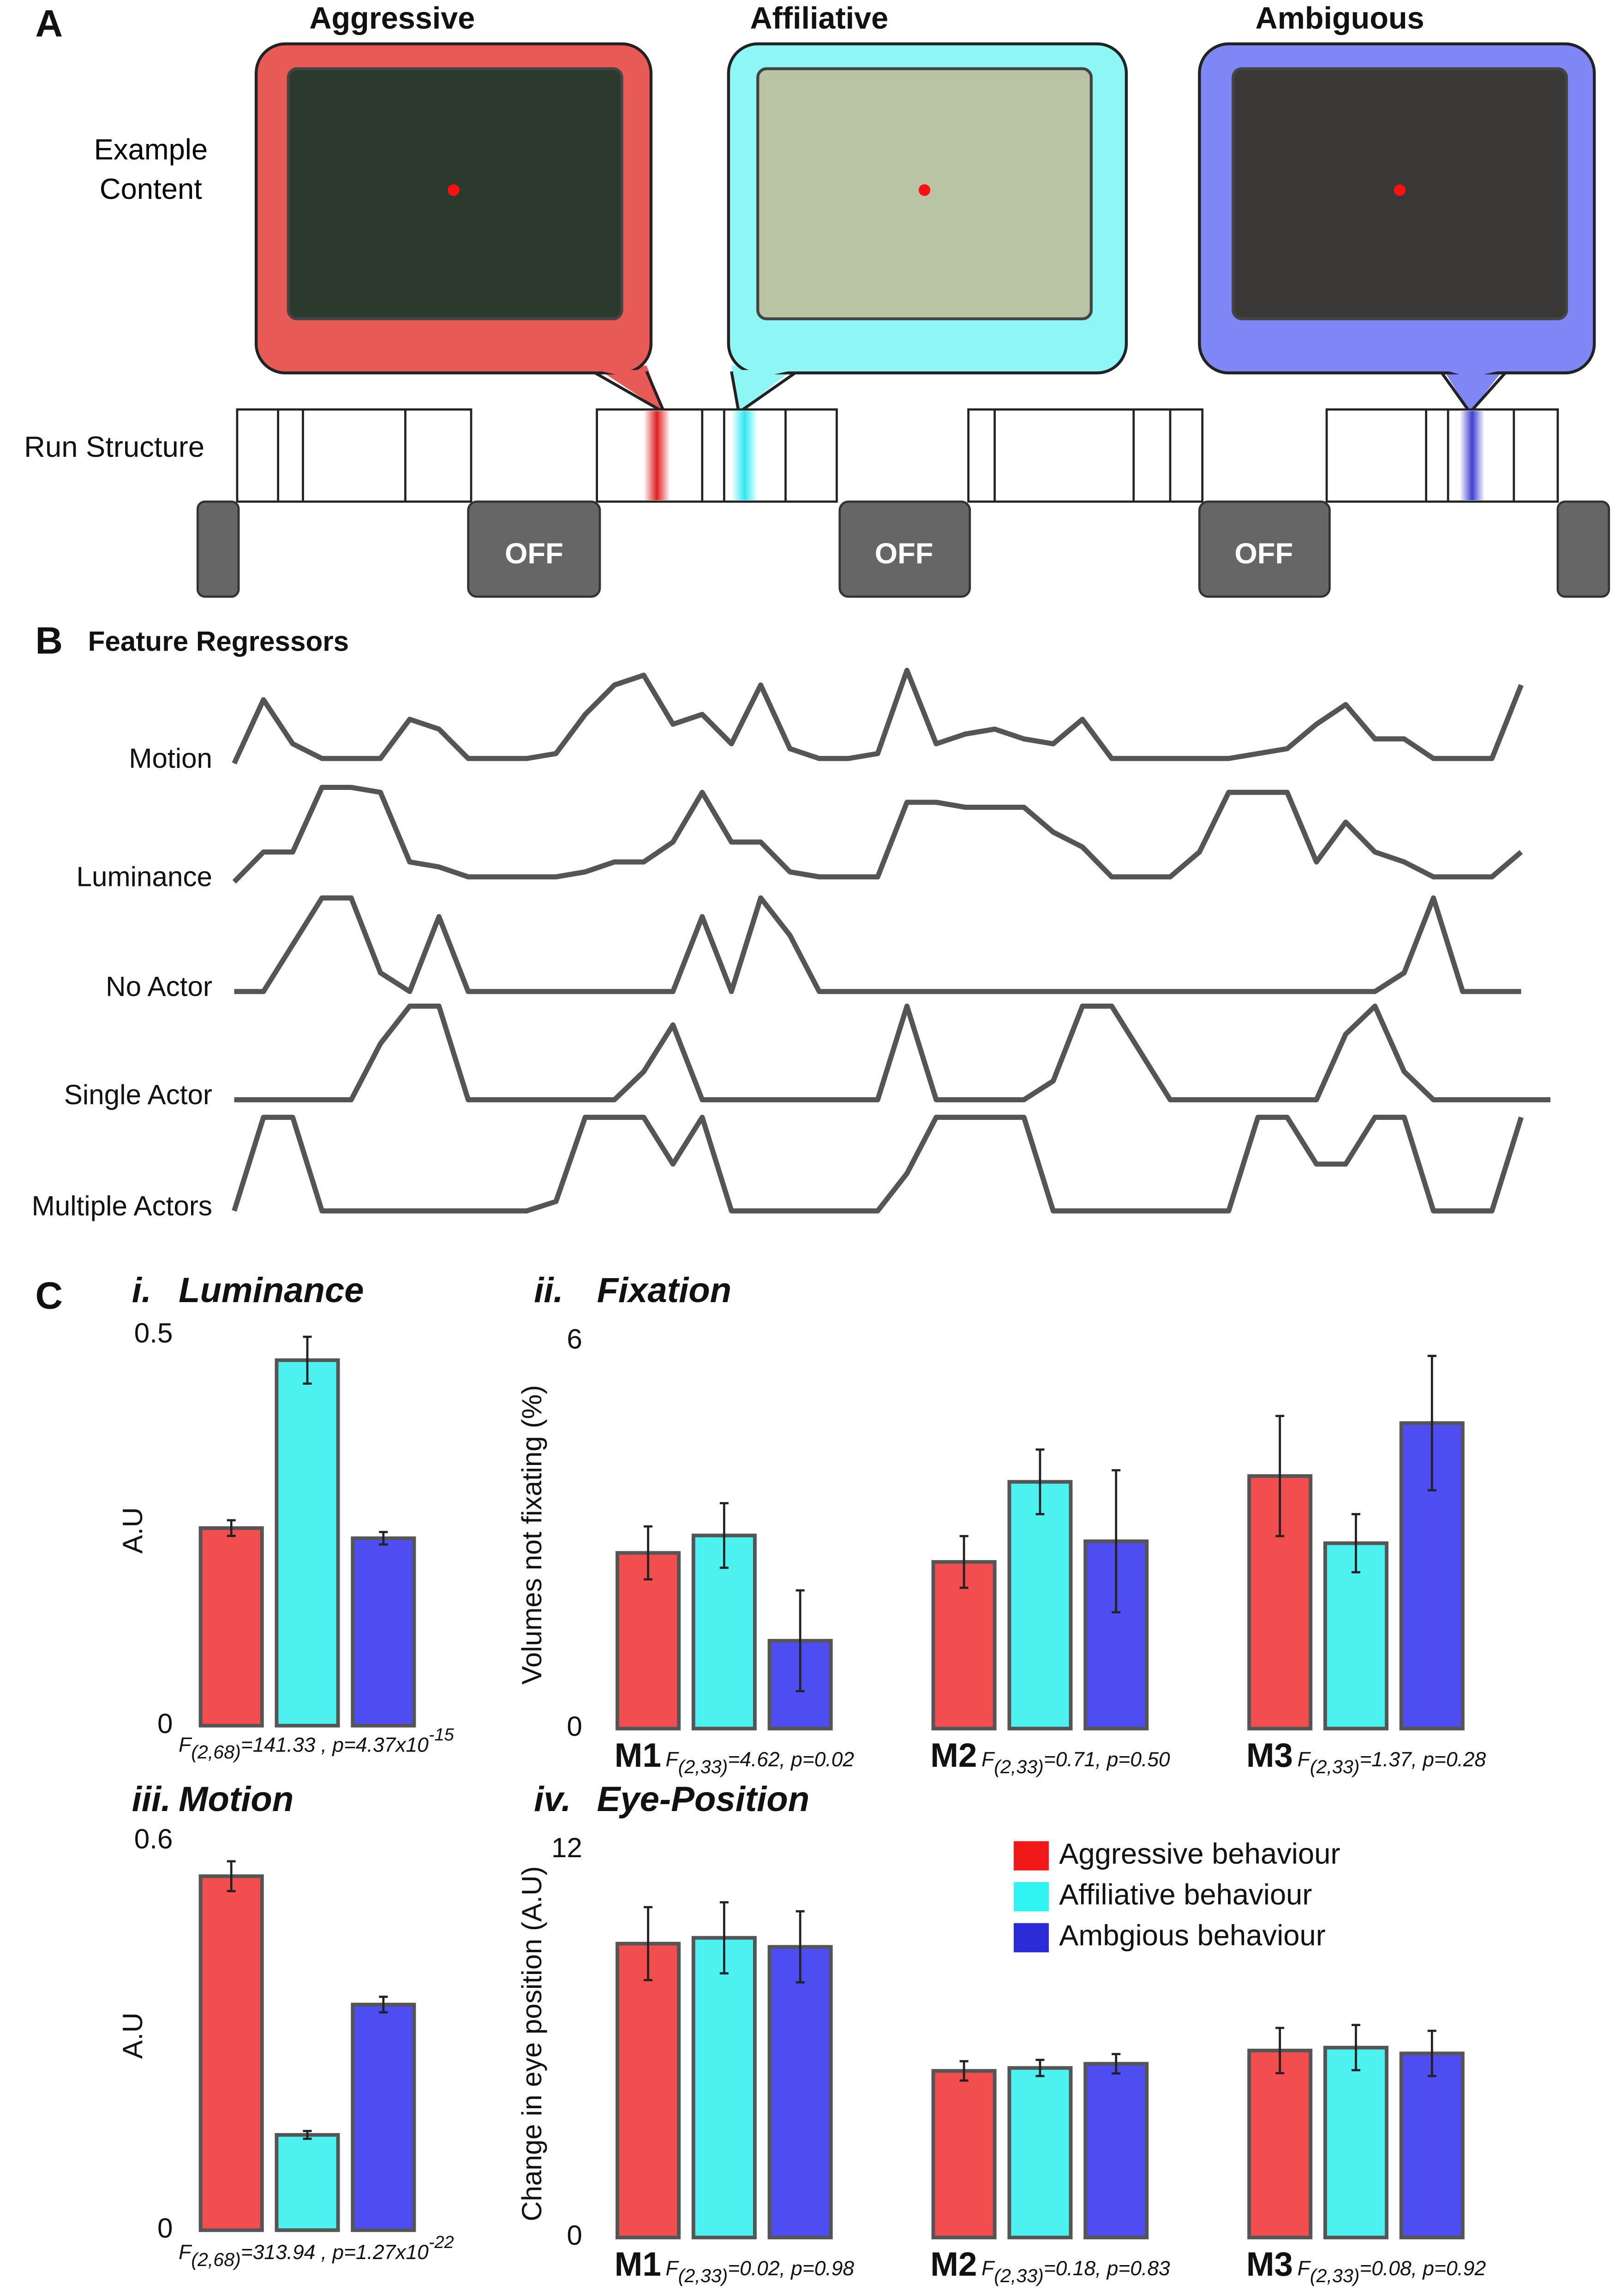  I want to click on stat-text: F(2,33)=4.62, p=0.02, so click(760, 1762).